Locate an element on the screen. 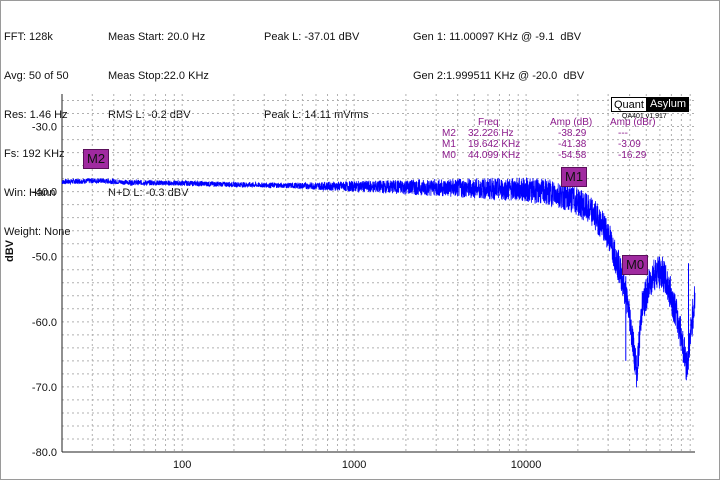 The width and height of the screenshot is (720, 485). y-tick-label: -60.0 is located at coordinates (44, 323).